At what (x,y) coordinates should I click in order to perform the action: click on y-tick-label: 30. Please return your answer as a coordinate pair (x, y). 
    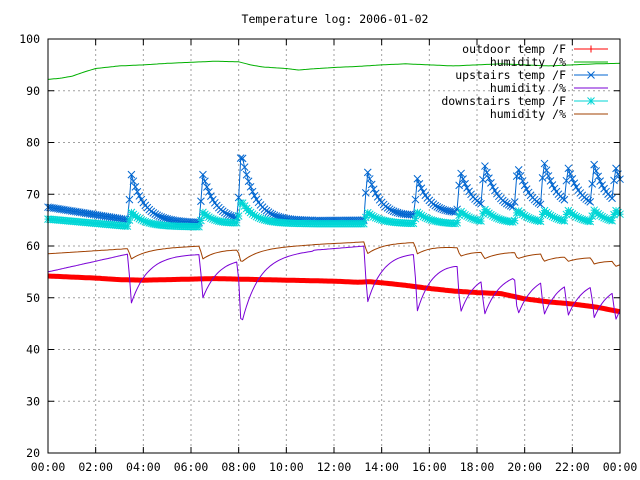
    Looking at the image, I should click on (33, 401).